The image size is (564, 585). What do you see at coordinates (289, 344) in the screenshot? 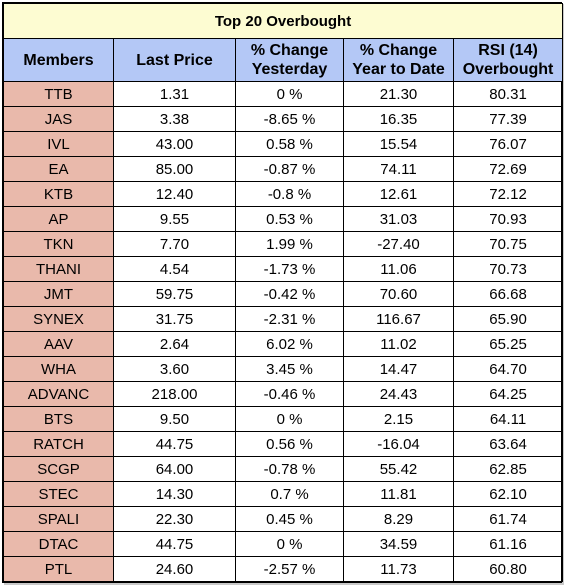
I see `change-yesterday-cell: 6.02 %` at bounding box center [289, 344].